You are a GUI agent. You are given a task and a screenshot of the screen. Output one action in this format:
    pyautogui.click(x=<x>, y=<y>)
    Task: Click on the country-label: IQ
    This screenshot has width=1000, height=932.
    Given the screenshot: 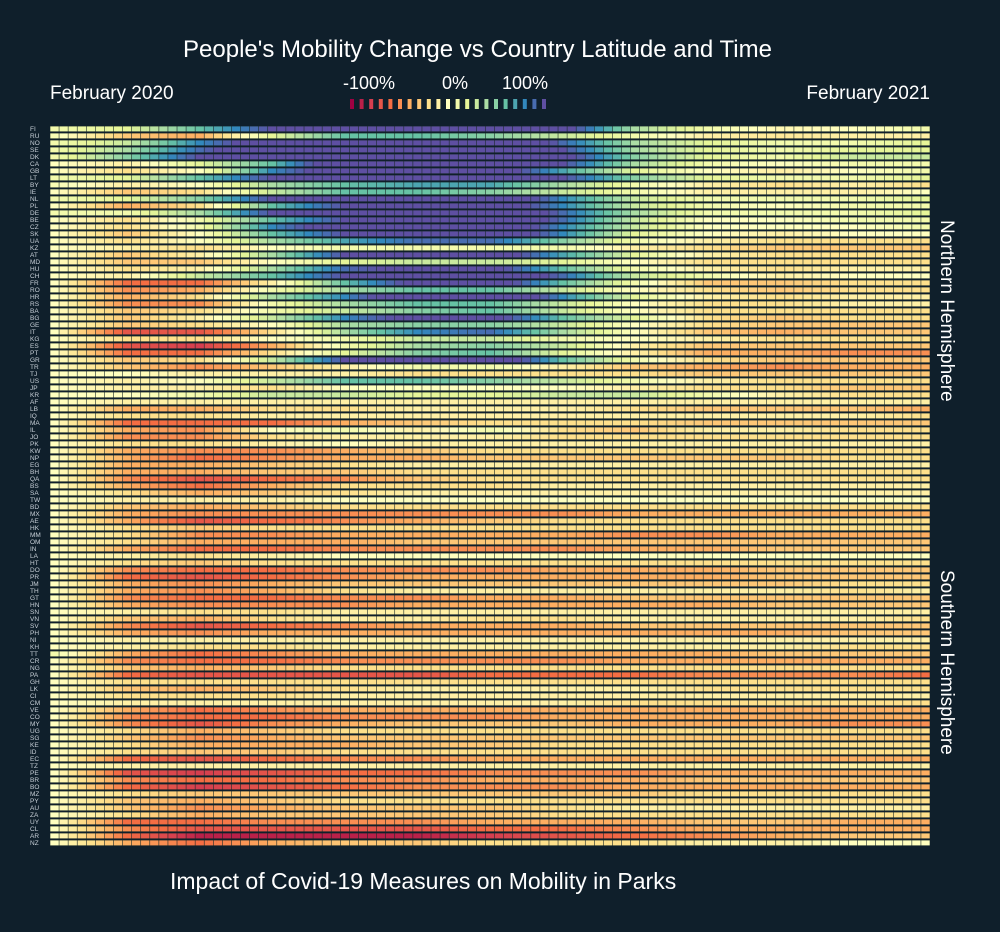 What is the action you would take?
    pyautogui.click(x=33, y=416)
    